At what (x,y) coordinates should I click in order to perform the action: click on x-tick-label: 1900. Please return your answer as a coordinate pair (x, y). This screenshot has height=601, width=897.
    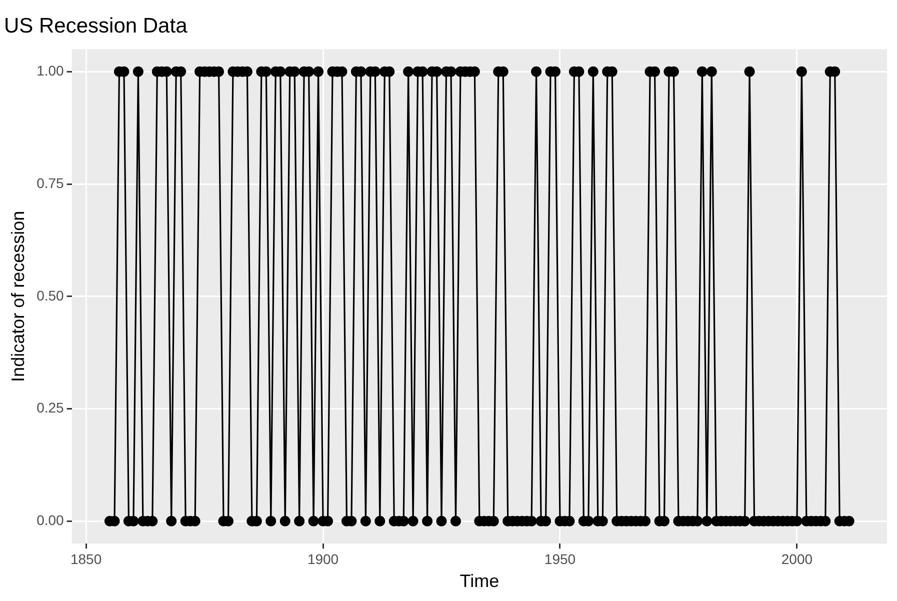
    Looking at the image, I should click on (323, 558).